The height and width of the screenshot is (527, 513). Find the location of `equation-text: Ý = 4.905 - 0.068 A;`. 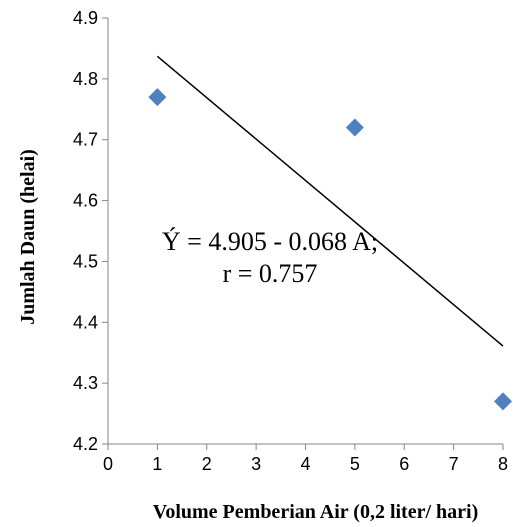

equation-text: Ý = 4.905 - 0.068 A; is located at coordinates (270, 241).